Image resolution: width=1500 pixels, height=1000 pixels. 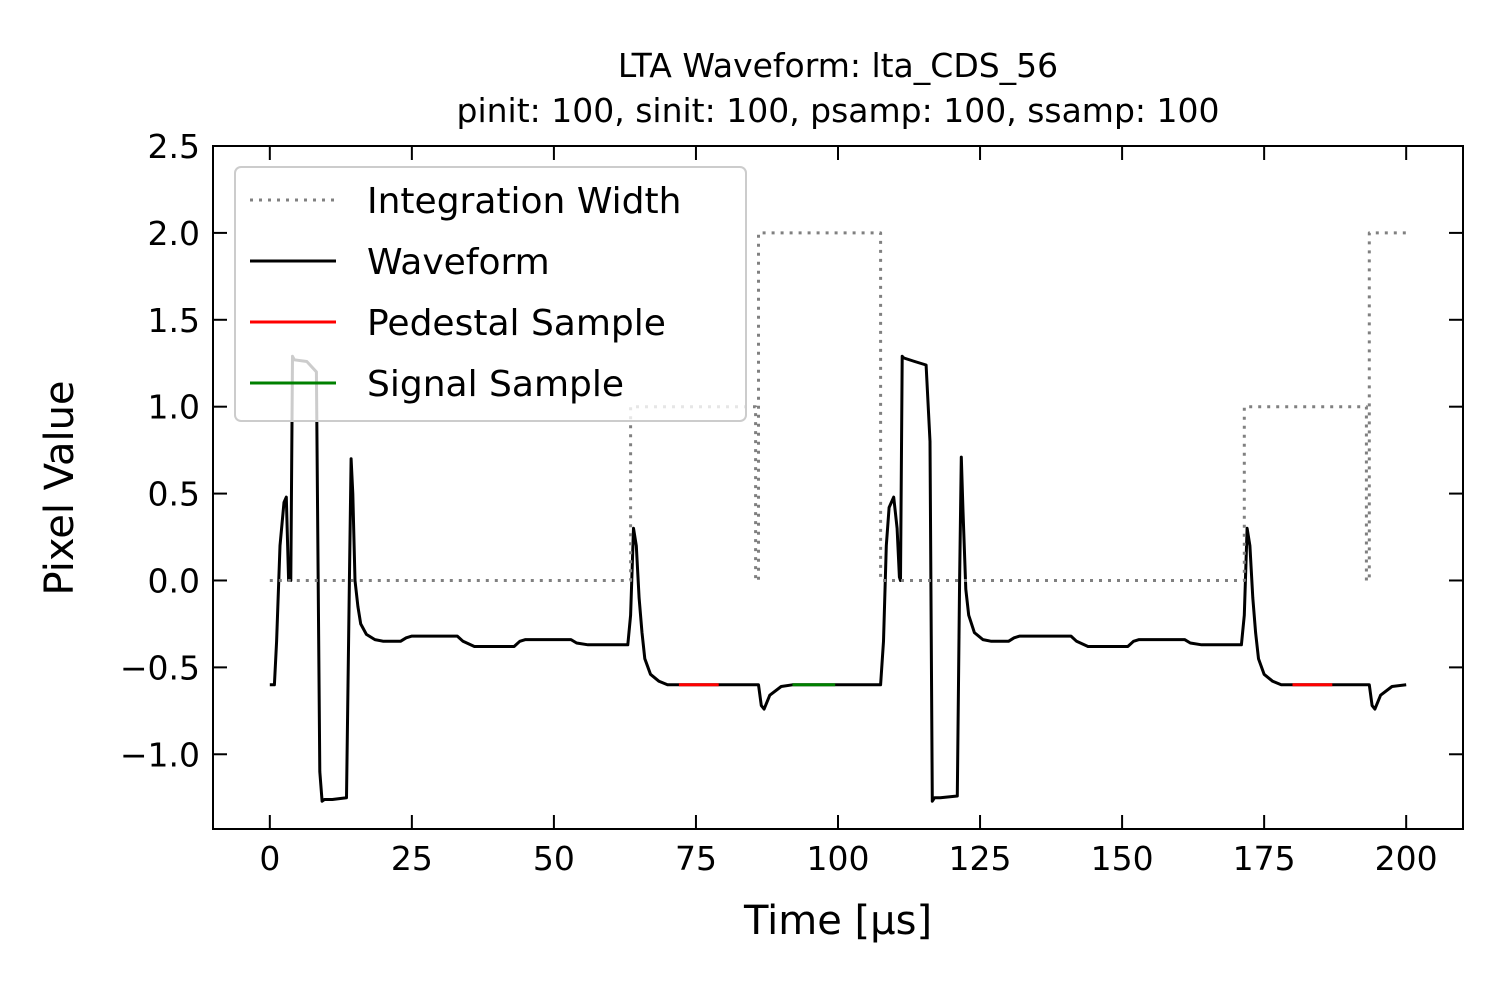 What do you see at coordinates (837, 921) in the screenshot?
I see `x-axis-label: Time [μs]` at bounding box center [837, 921].